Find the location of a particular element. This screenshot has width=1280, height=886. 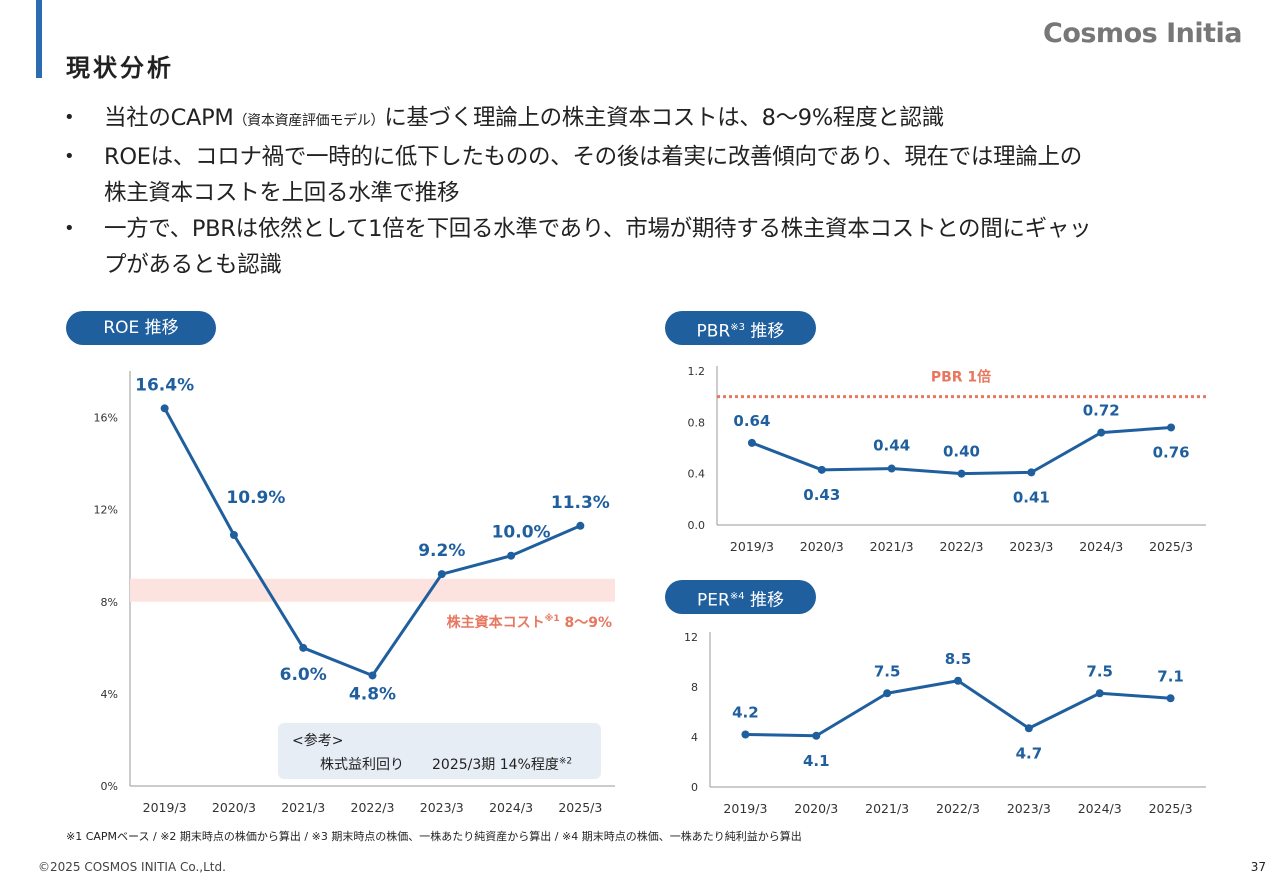

y-tick-label: 8% is located at coordinates (109, 602).